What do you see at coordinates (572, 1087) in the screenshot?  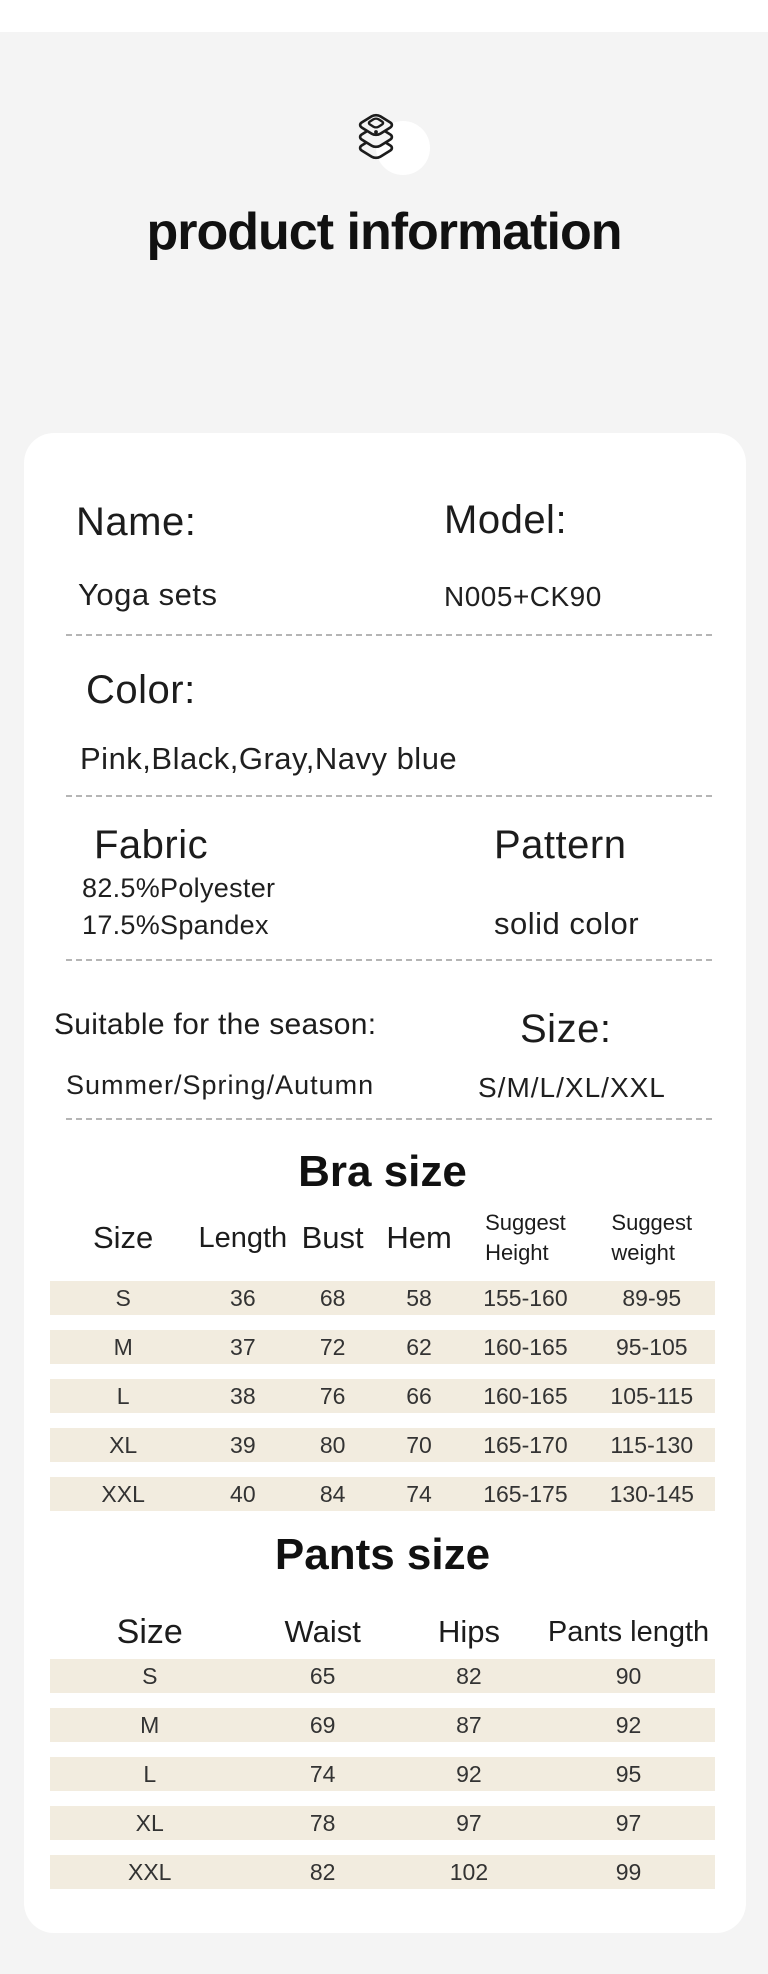 I see `size-value: S/M/L/XL/XXL` at bounding box center [572, 1087].